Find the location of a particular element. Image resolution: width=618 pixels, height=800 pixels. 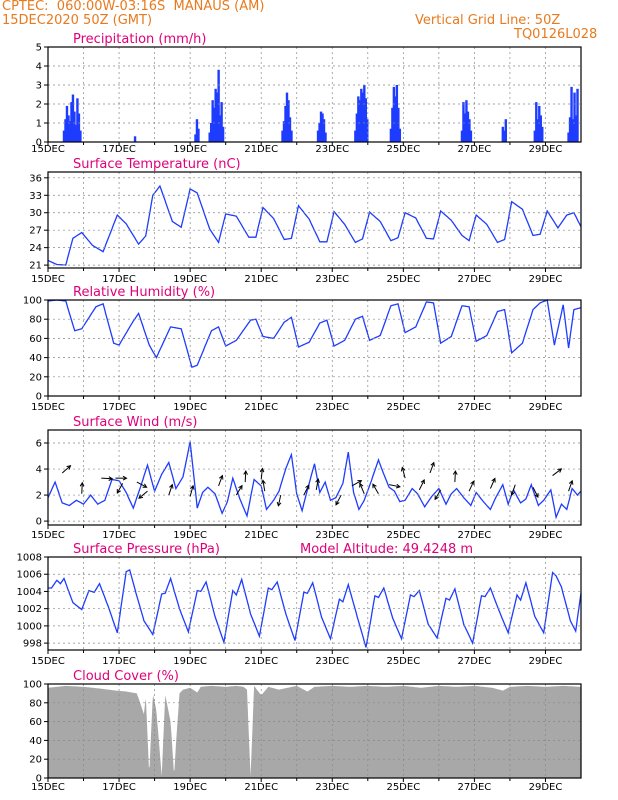

grid-line-note: Vertical Grid Line: 50Z is located at coordinates (488, 20).